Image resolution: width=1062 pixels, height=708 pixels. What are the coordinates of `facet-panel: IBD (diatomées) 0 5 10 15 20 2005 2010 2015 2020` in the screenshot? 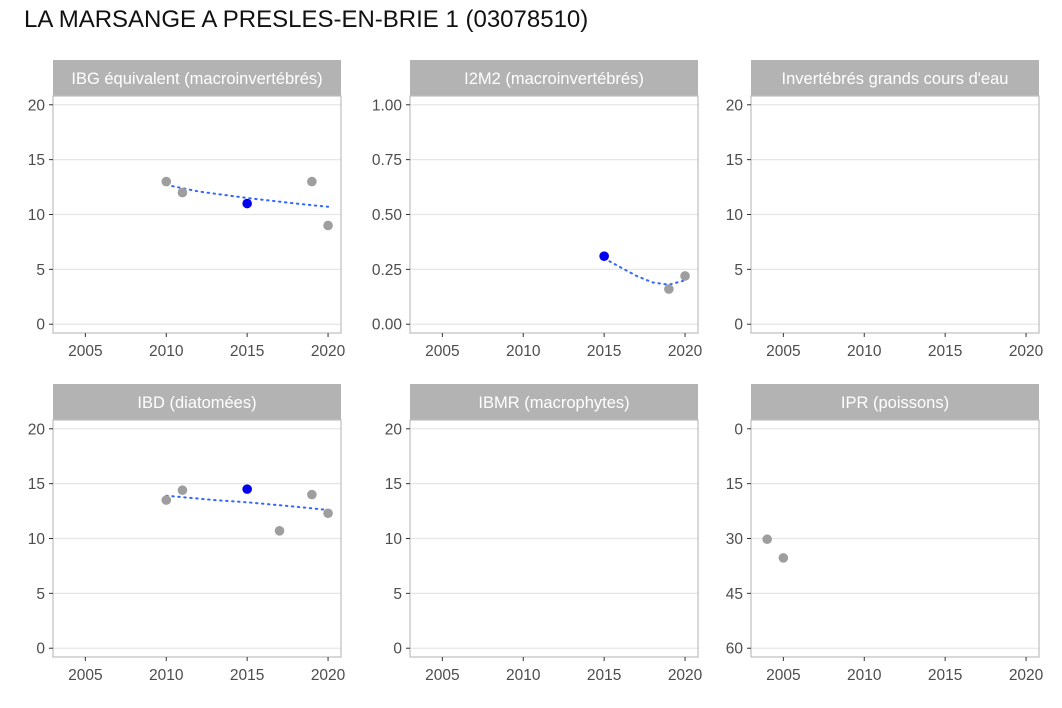 It's located at (187, 534).